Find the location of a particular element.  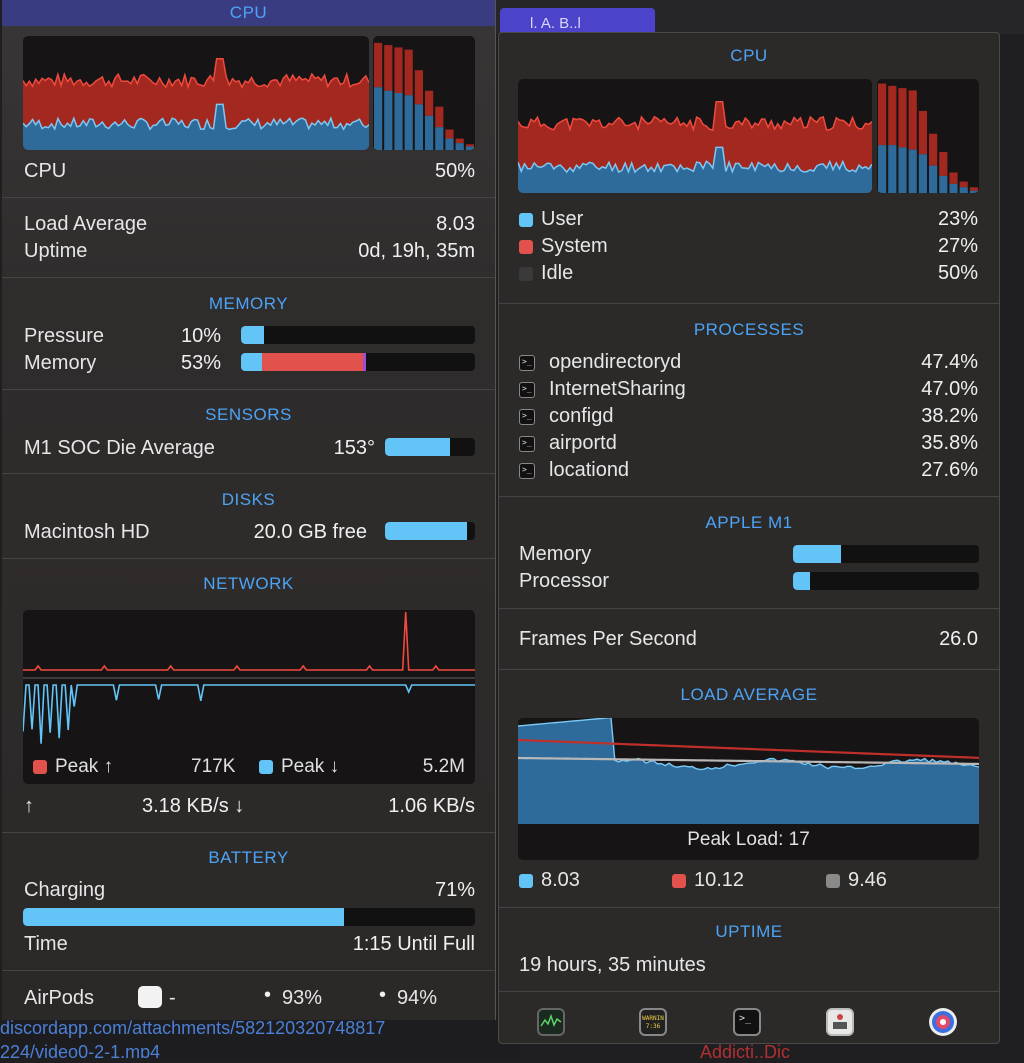

uptime-value: 0d, 19h, 35m is located at coordinates (416, 251).